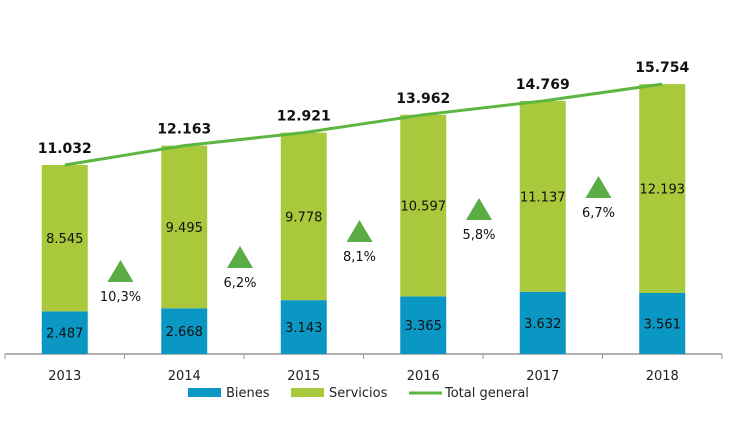 Image resolution: width=734 pixels, height=425 pixels. I want to click on growth-label: 6,2%, so click(239, 283).